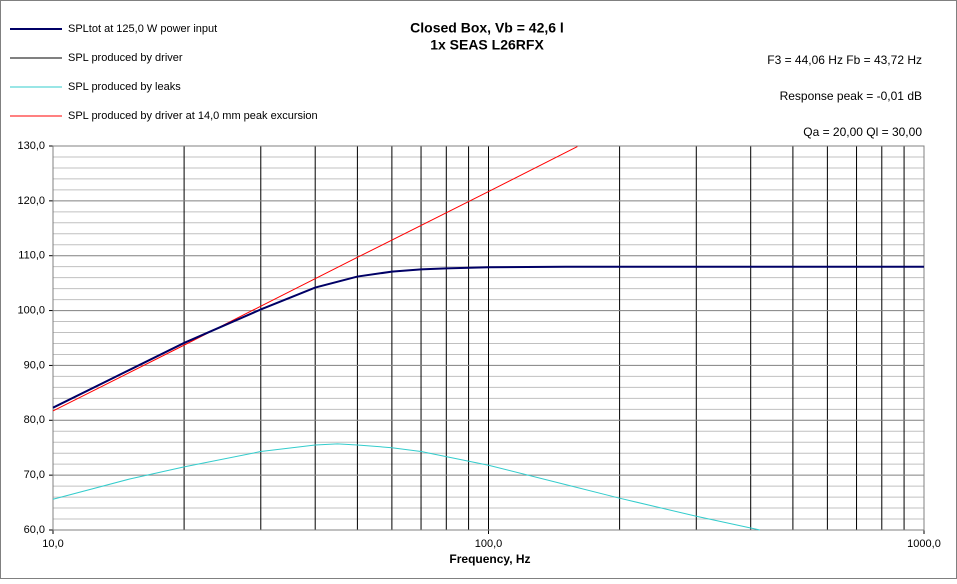 The height and width of the screenshot is (584, 957). Describe the element at coordinates (487, 28) in the screenshot. I see `chart-title: Closed Box, Vb = 42,6 l` at that location.